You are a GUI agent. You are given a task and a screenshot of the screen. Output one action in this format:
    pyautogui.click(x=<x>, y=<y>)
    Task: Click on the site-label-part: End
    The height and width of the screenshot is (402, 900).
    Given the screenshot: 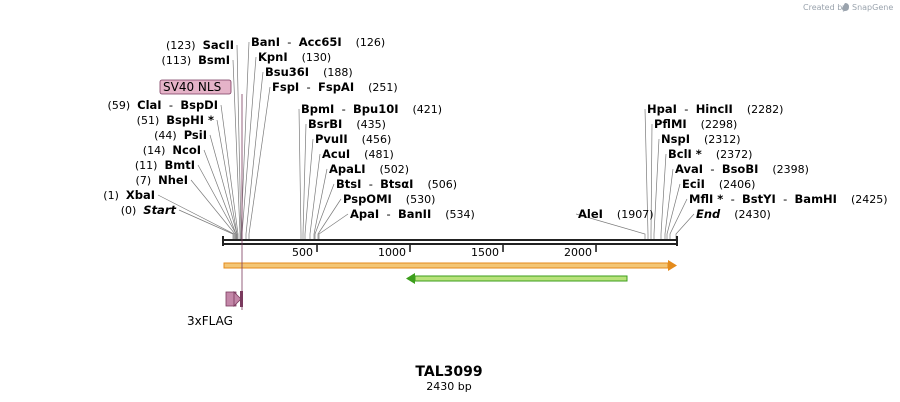 What is the action you would take?
    pyautogui.click(x=708, y=214)
    